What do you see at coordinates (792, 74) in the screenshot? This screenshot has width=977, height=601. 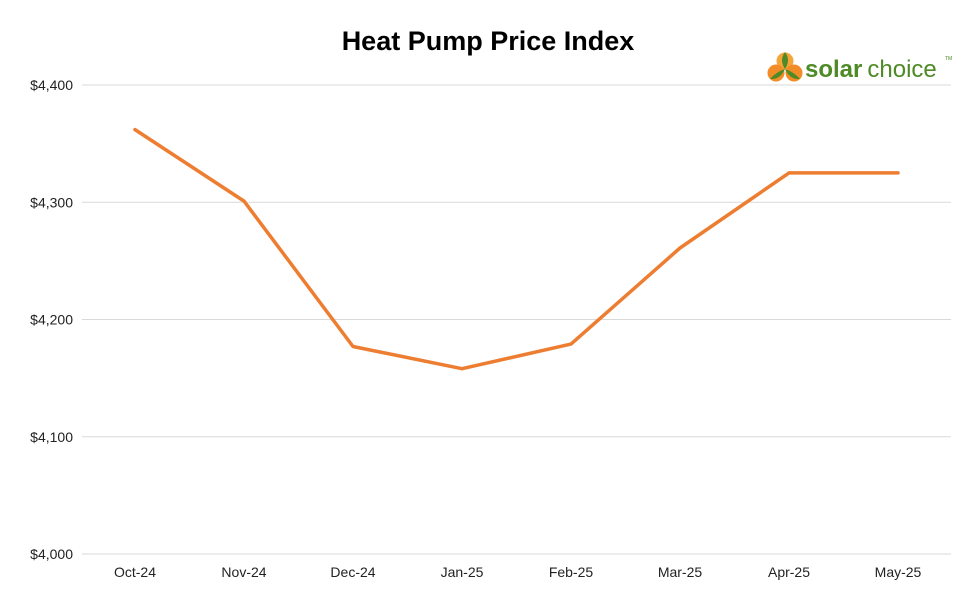 I see `logo-leaf-right` at bounding box center [792, 74].